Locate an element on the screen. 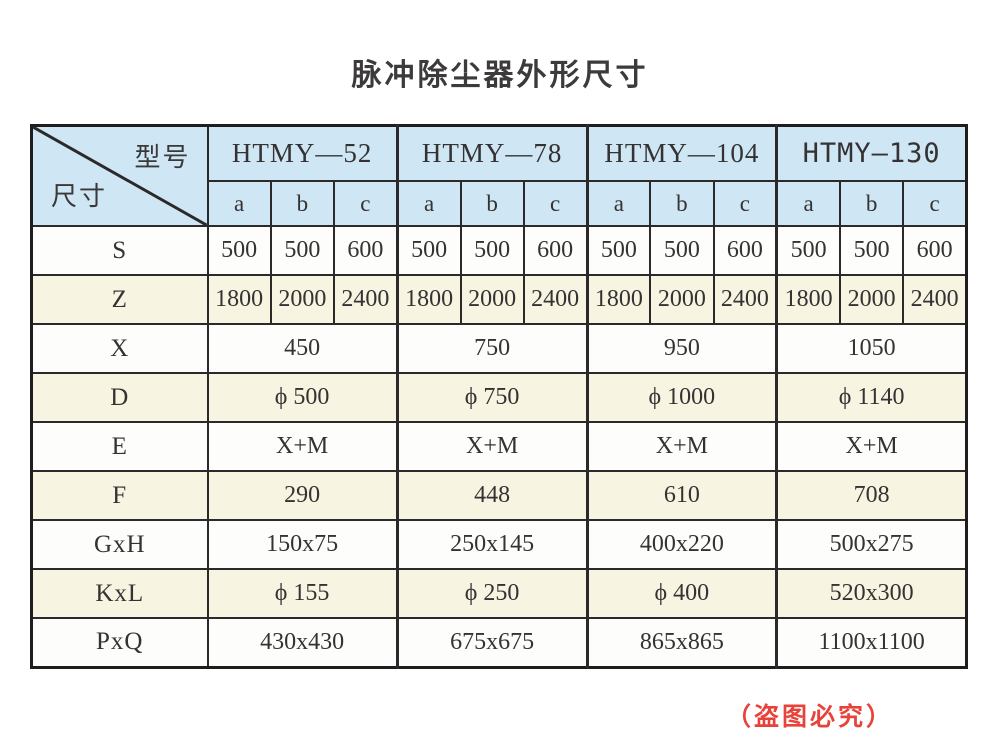 This screenshot has width=1000, height=750. model-header: HTMY—104 is located at coordinates (682, 153).